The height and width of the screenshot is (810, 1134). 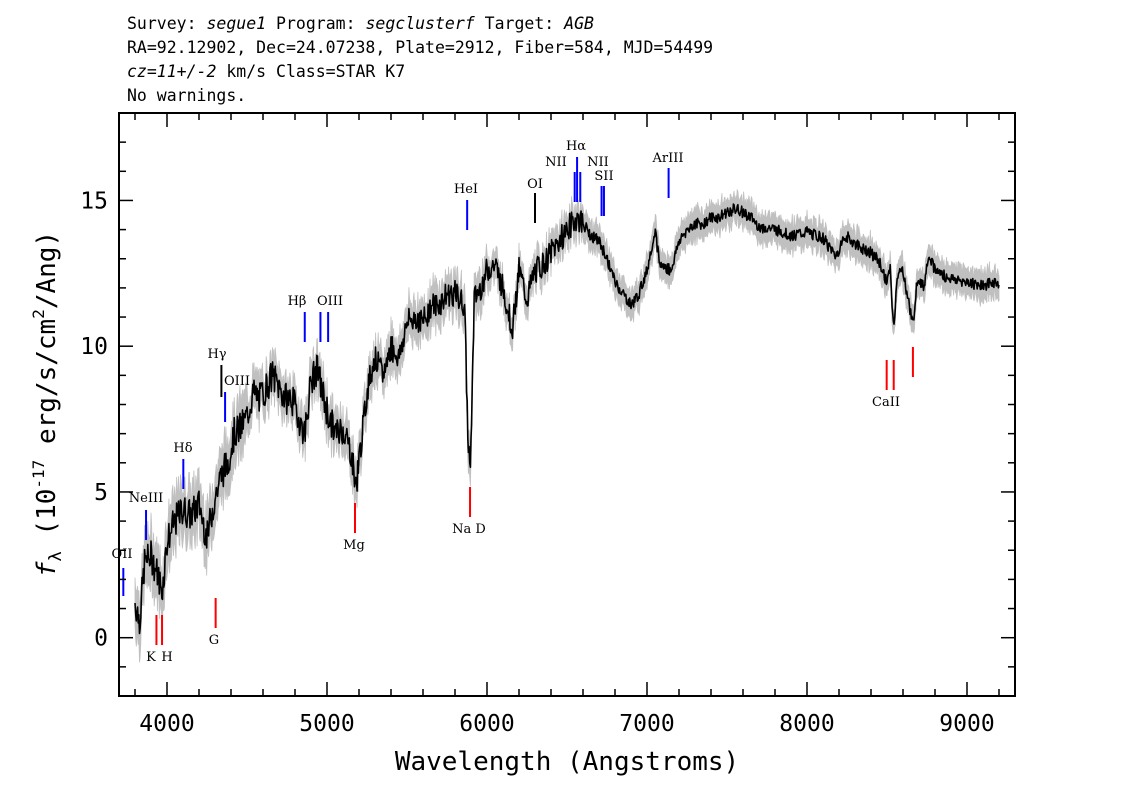 What do you see at coordinates (151, 657) in the screenshot?
I see `line-marker-k-3934-label: K` at bounding box center [151, 657].